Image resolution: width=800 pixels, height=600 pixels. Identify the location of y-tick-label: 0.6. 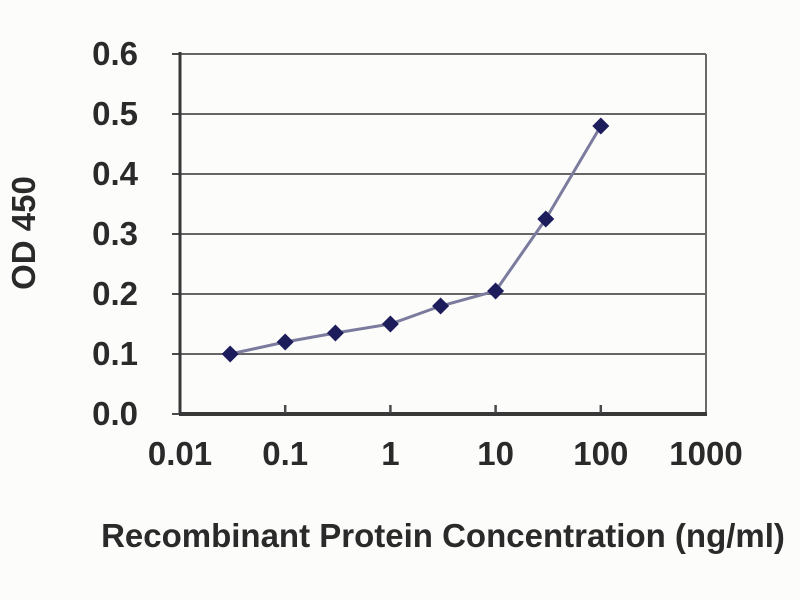
(115, 53).